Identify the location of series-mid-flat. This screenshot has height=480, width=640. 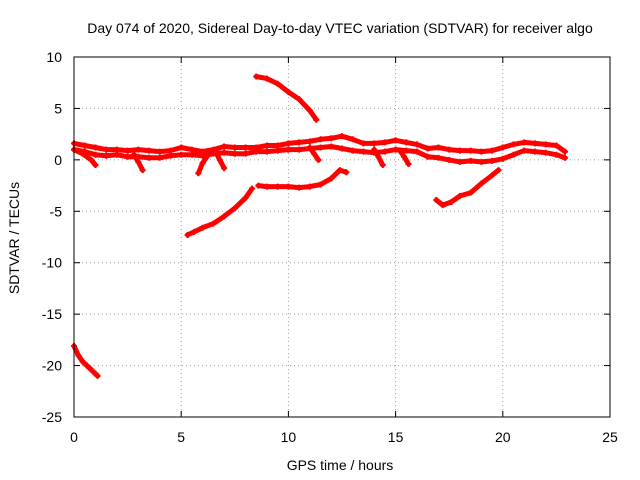
(302, 179).